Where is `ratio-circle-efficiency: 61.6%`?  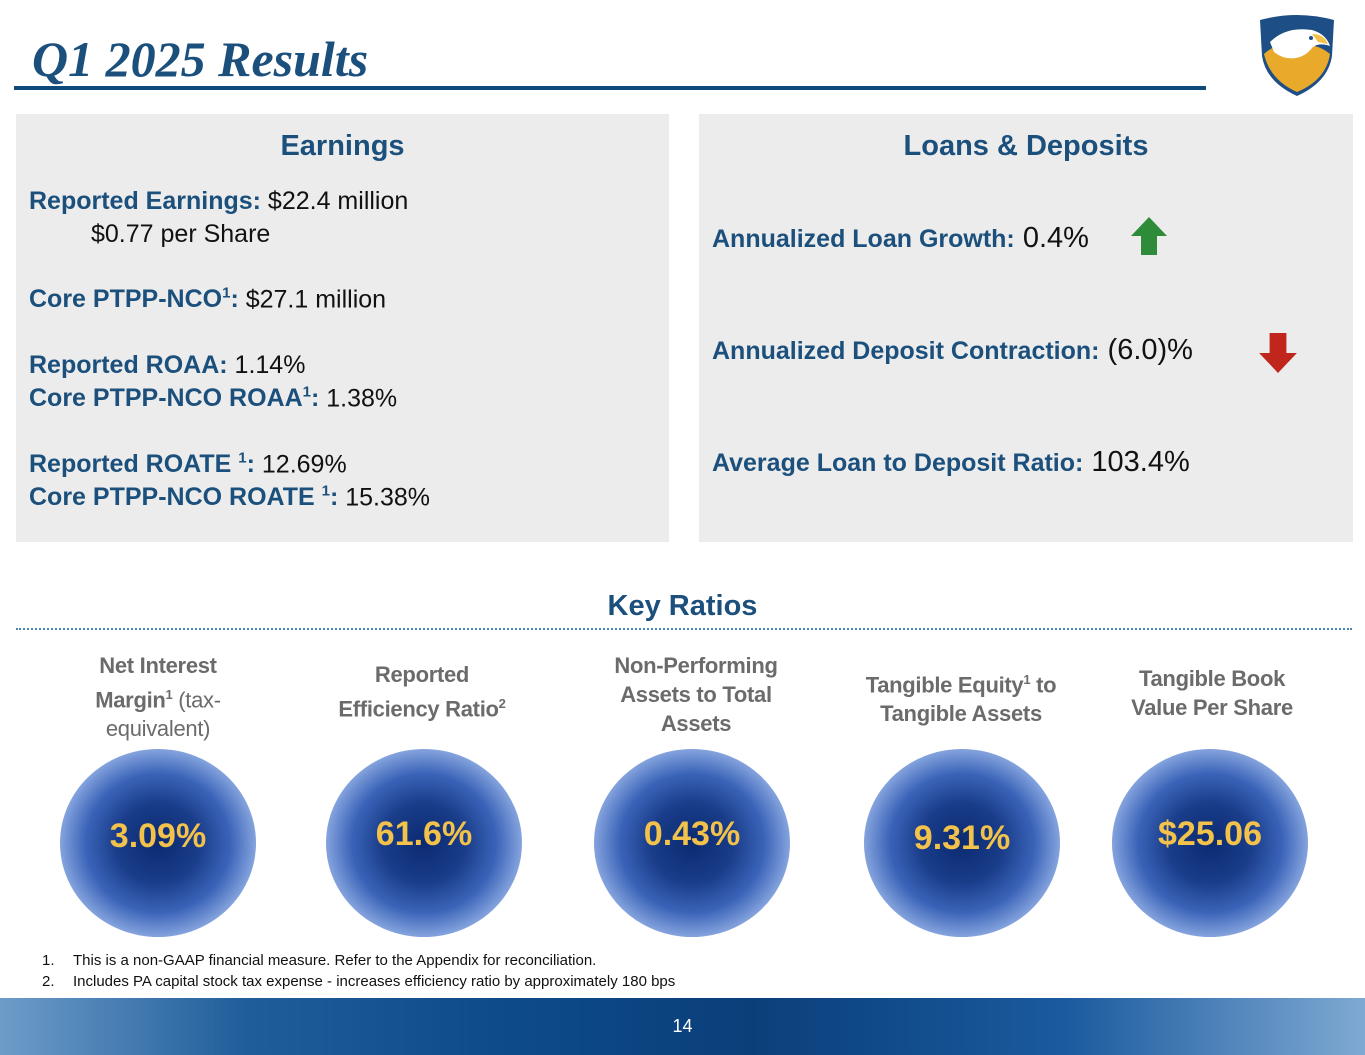 ratio-circle-efficiency: 61.6% is located at coordinates (424, 843).